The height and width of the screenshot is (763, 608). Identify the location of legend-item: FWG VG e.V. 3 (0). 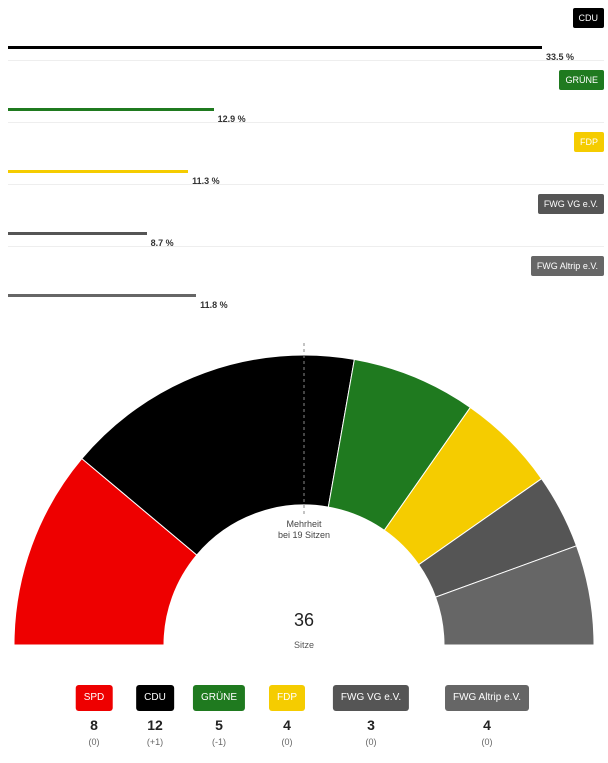
(371, 716).